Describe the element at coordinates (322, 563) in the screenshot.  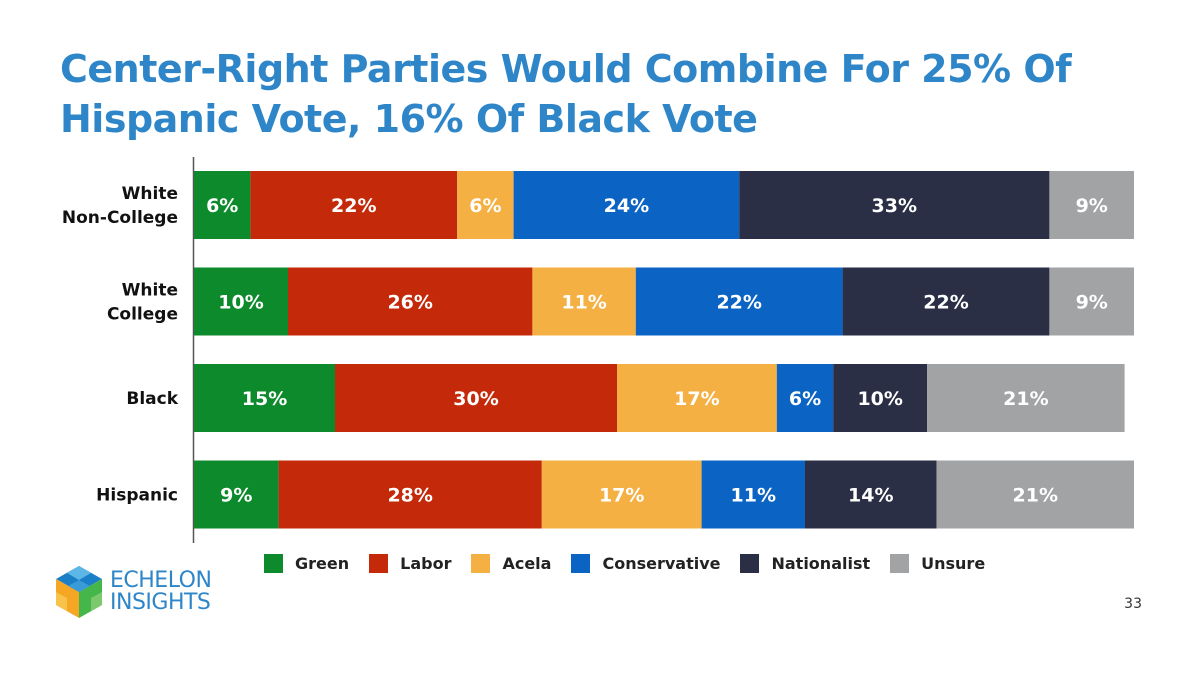
I see `legend-label-green: Green` at that location.